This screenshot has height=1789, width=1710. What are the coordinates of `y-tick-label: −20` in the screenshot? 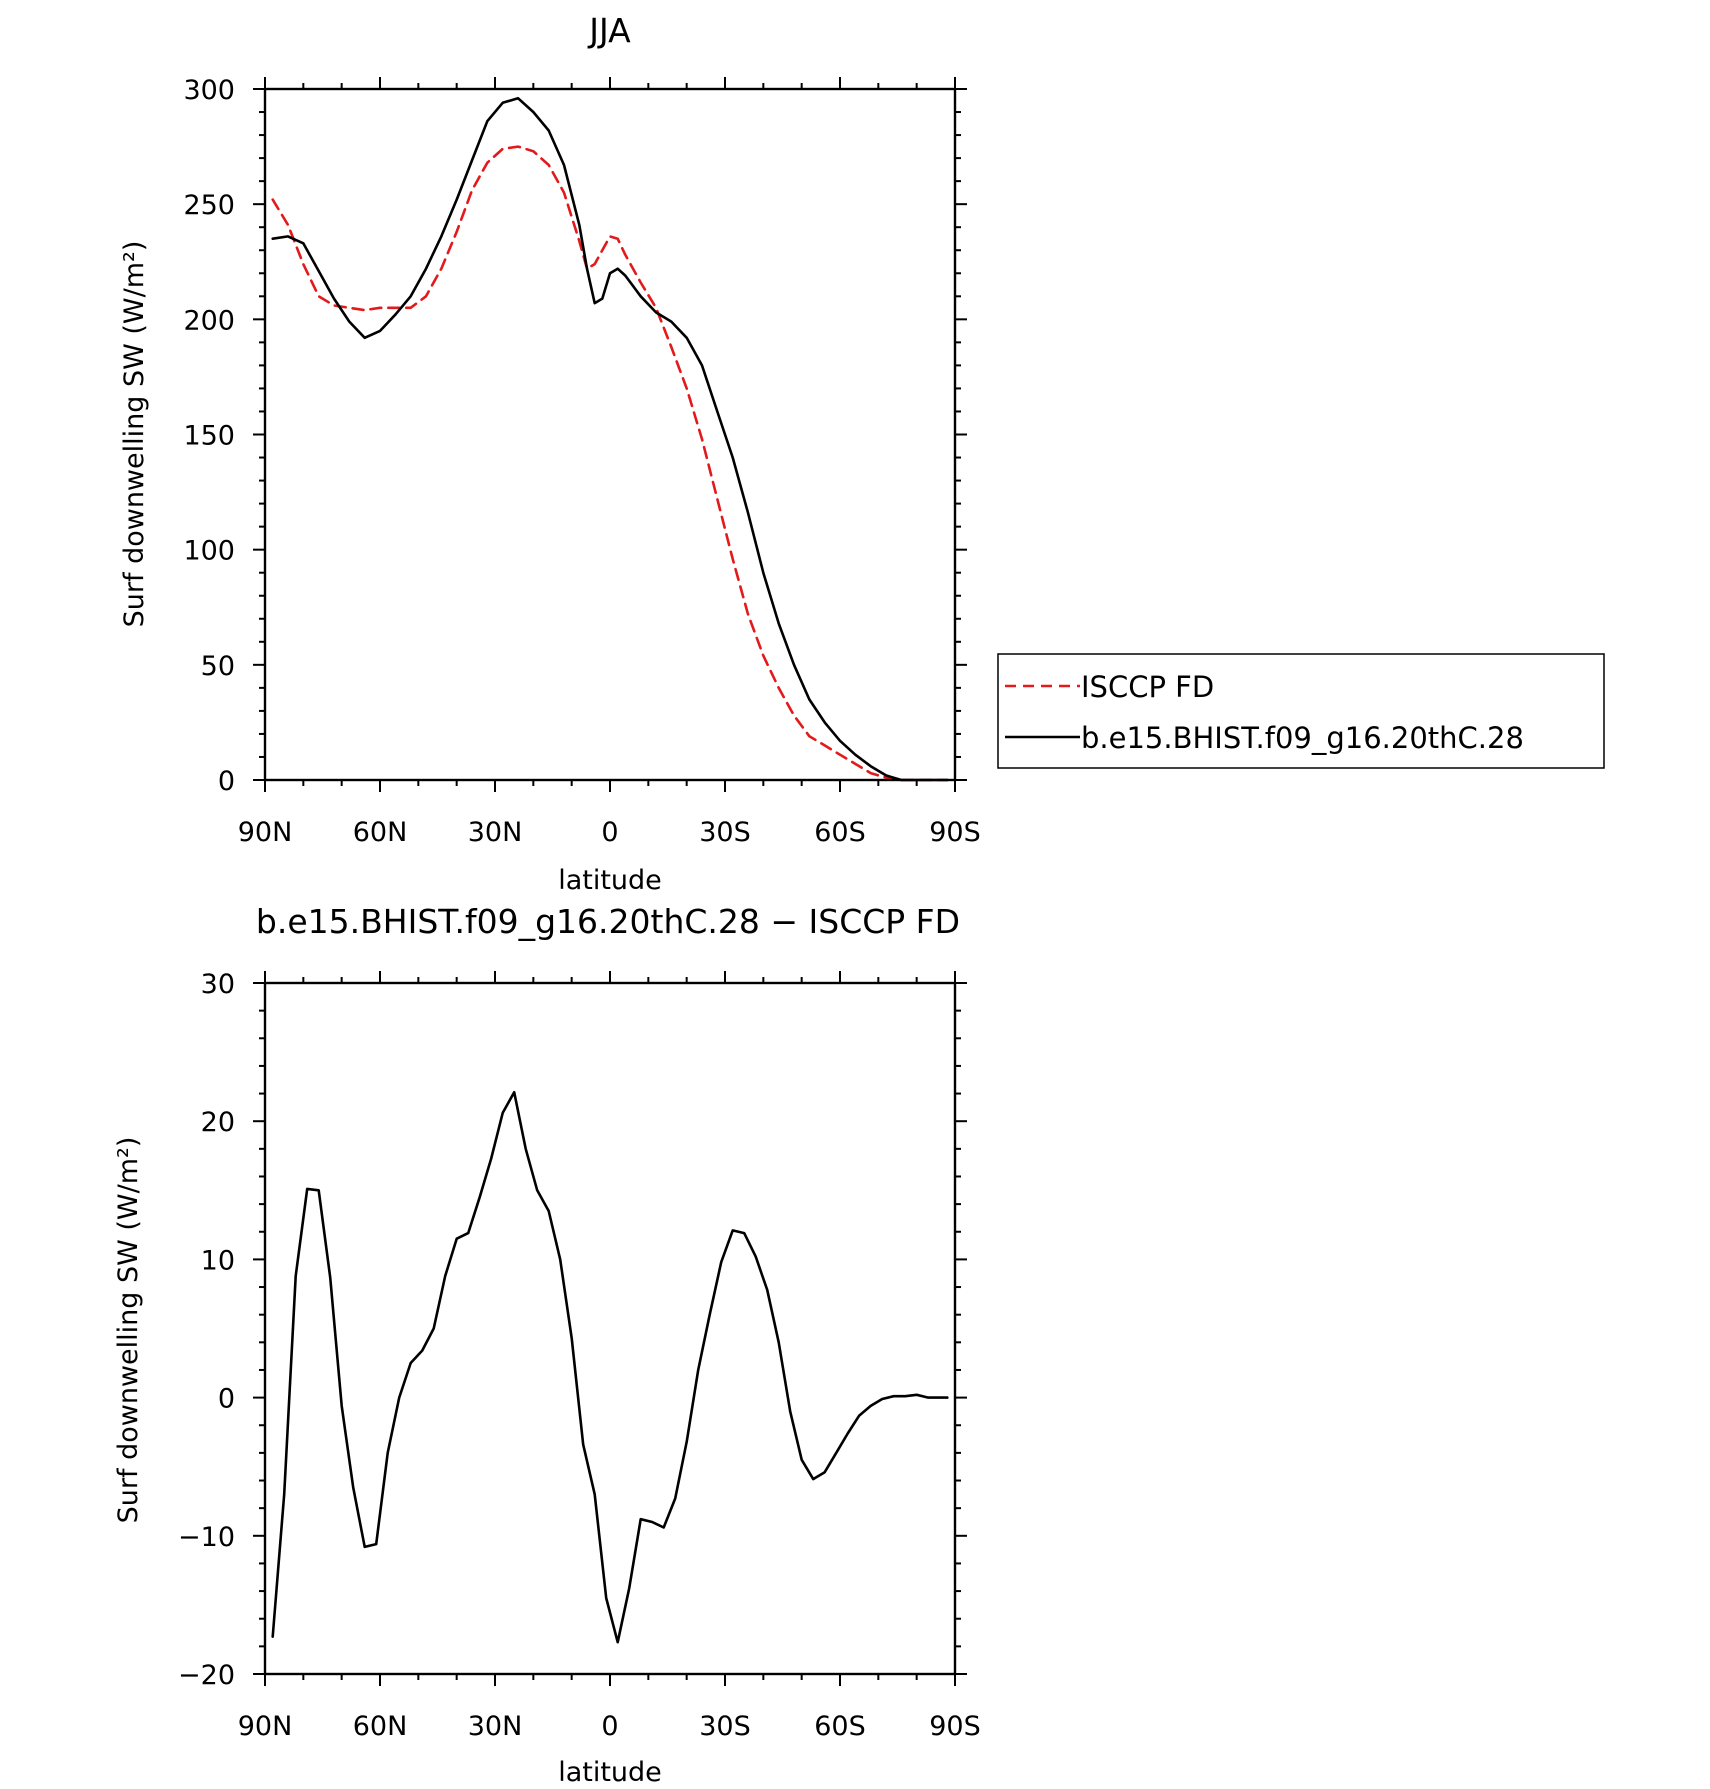 It's located at (206, 1675).